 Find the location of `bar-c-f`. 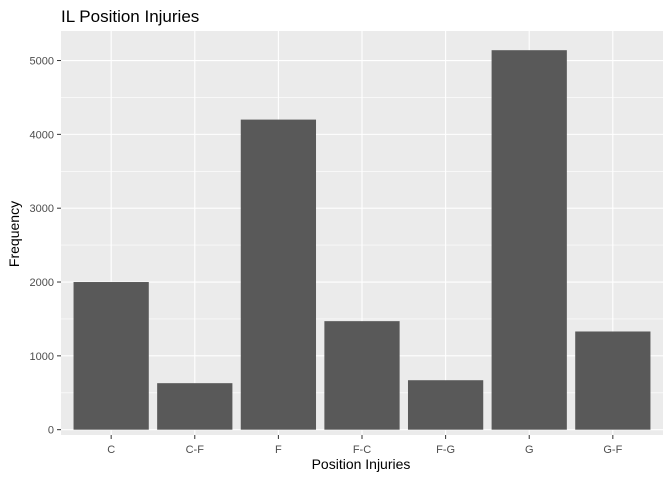

bar-c-f is located at coordinates (195, 406).